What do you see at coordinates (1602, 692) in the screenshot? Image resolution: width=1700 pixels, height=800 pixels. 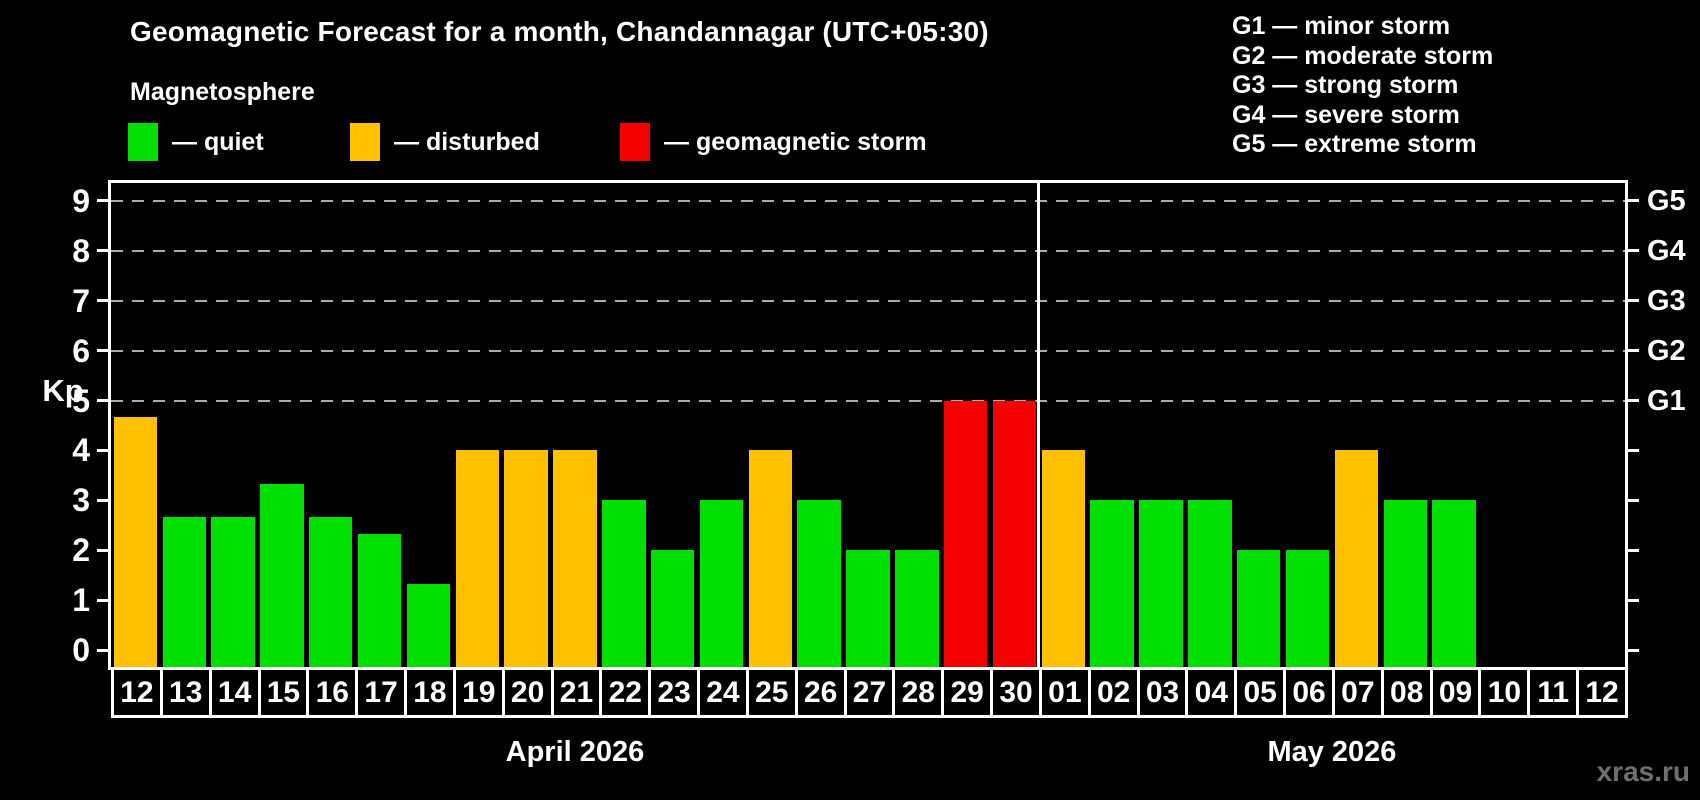 I see `date-cell: 12` at bounding box center [1602, 692].